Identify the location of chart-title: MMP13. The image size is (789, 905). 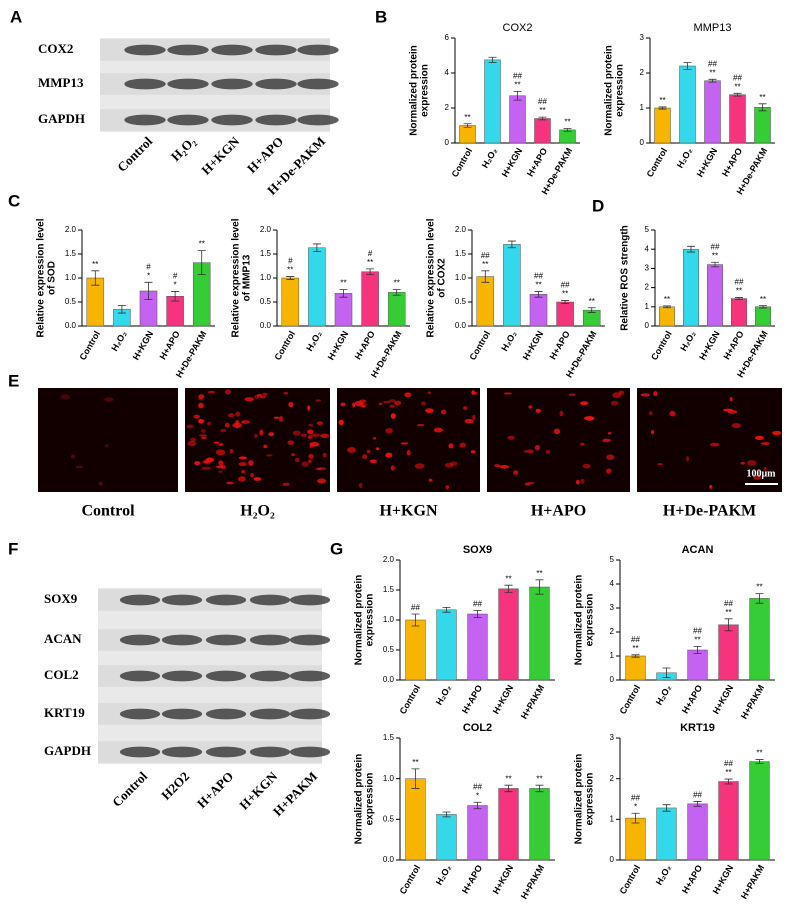
(713, 28).